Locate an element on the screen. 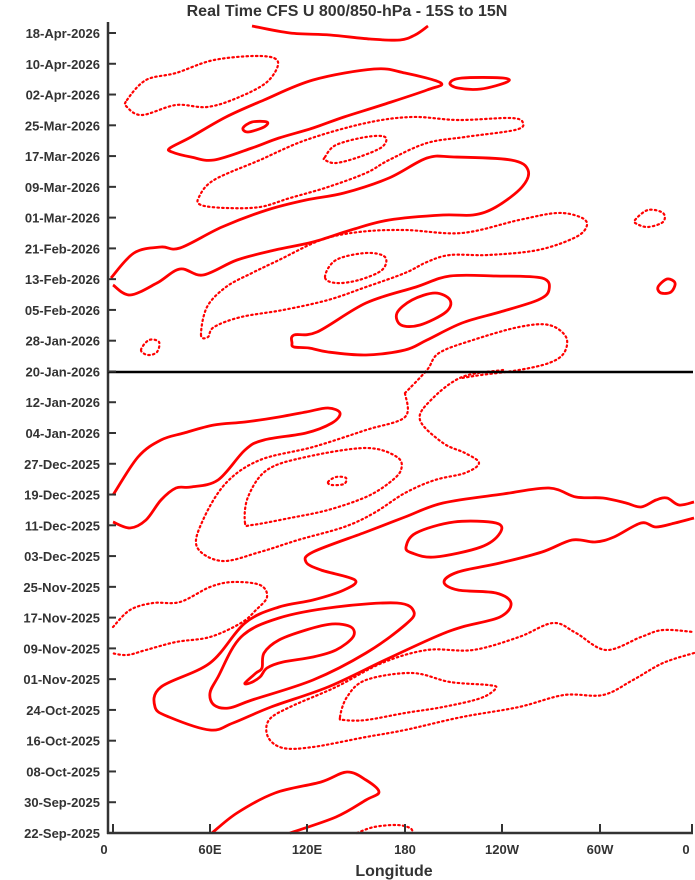  y-tick-label: 22-Sep-2025 is located at coordinates (62, 833).